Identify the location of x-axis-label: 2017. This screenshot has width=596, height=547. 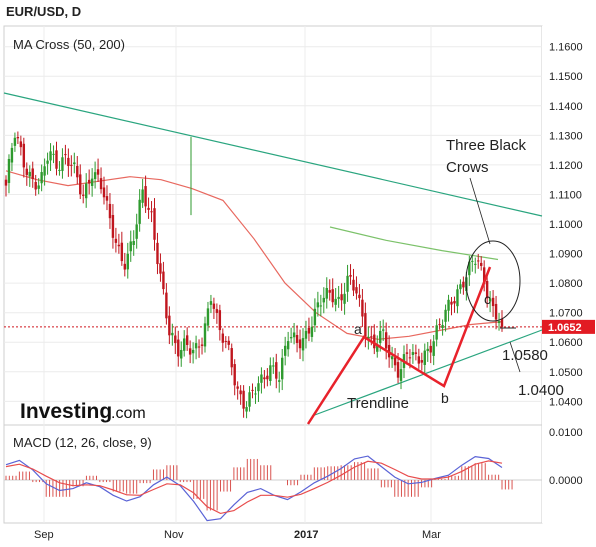
(306, 535).